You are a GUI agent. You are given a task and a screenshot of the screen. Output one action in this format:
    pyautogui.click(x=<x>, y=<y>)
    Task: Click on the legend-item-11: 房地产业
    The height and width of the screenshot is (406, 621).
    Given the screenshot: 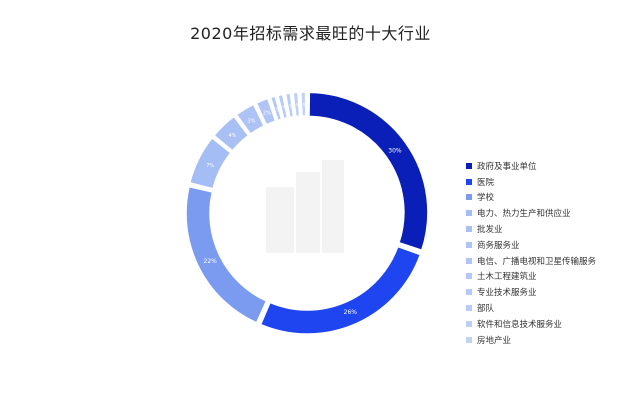 What is the action you would take?
    pyautogui.click(x=531, y=340)
    